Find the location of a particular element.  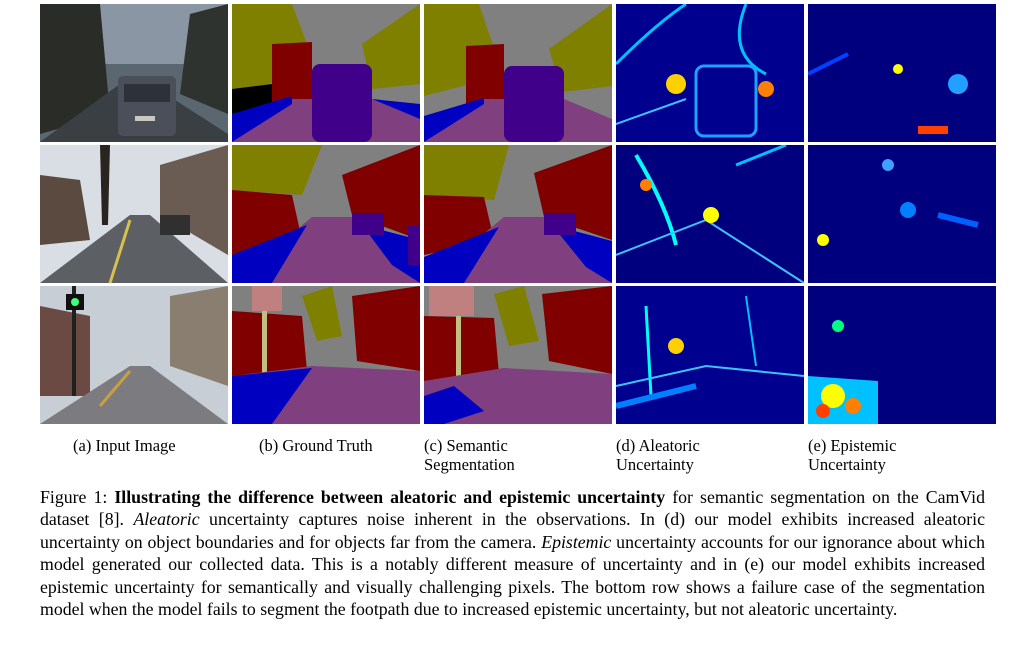

input-image-row2 is located at coordinates (134, 214).